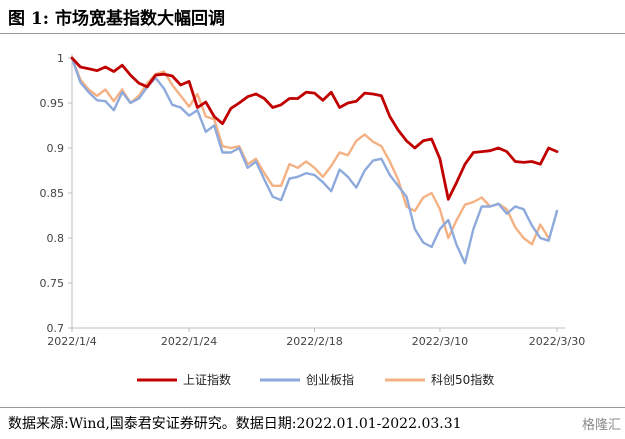 This screenshot has height=439, width=625. What do you see at coordinates (60, 58) in the screenshot?
I see `y-tick-label: 1` at bounding box center [60, 58].